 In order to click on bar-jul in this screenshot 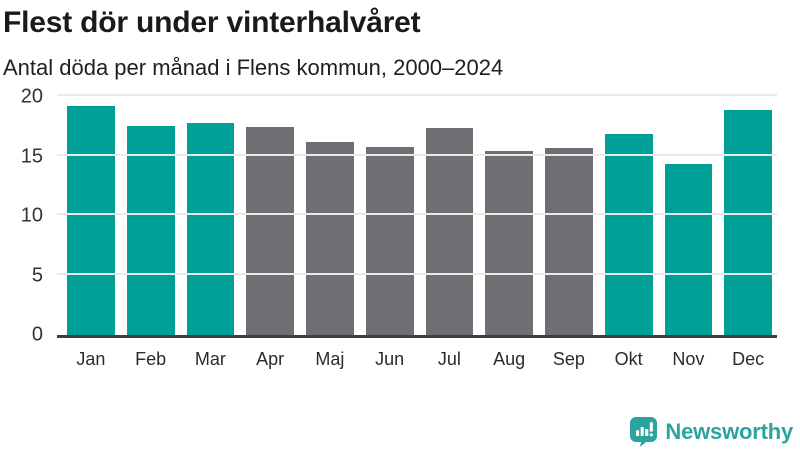, I will do `click(449, 232)`.